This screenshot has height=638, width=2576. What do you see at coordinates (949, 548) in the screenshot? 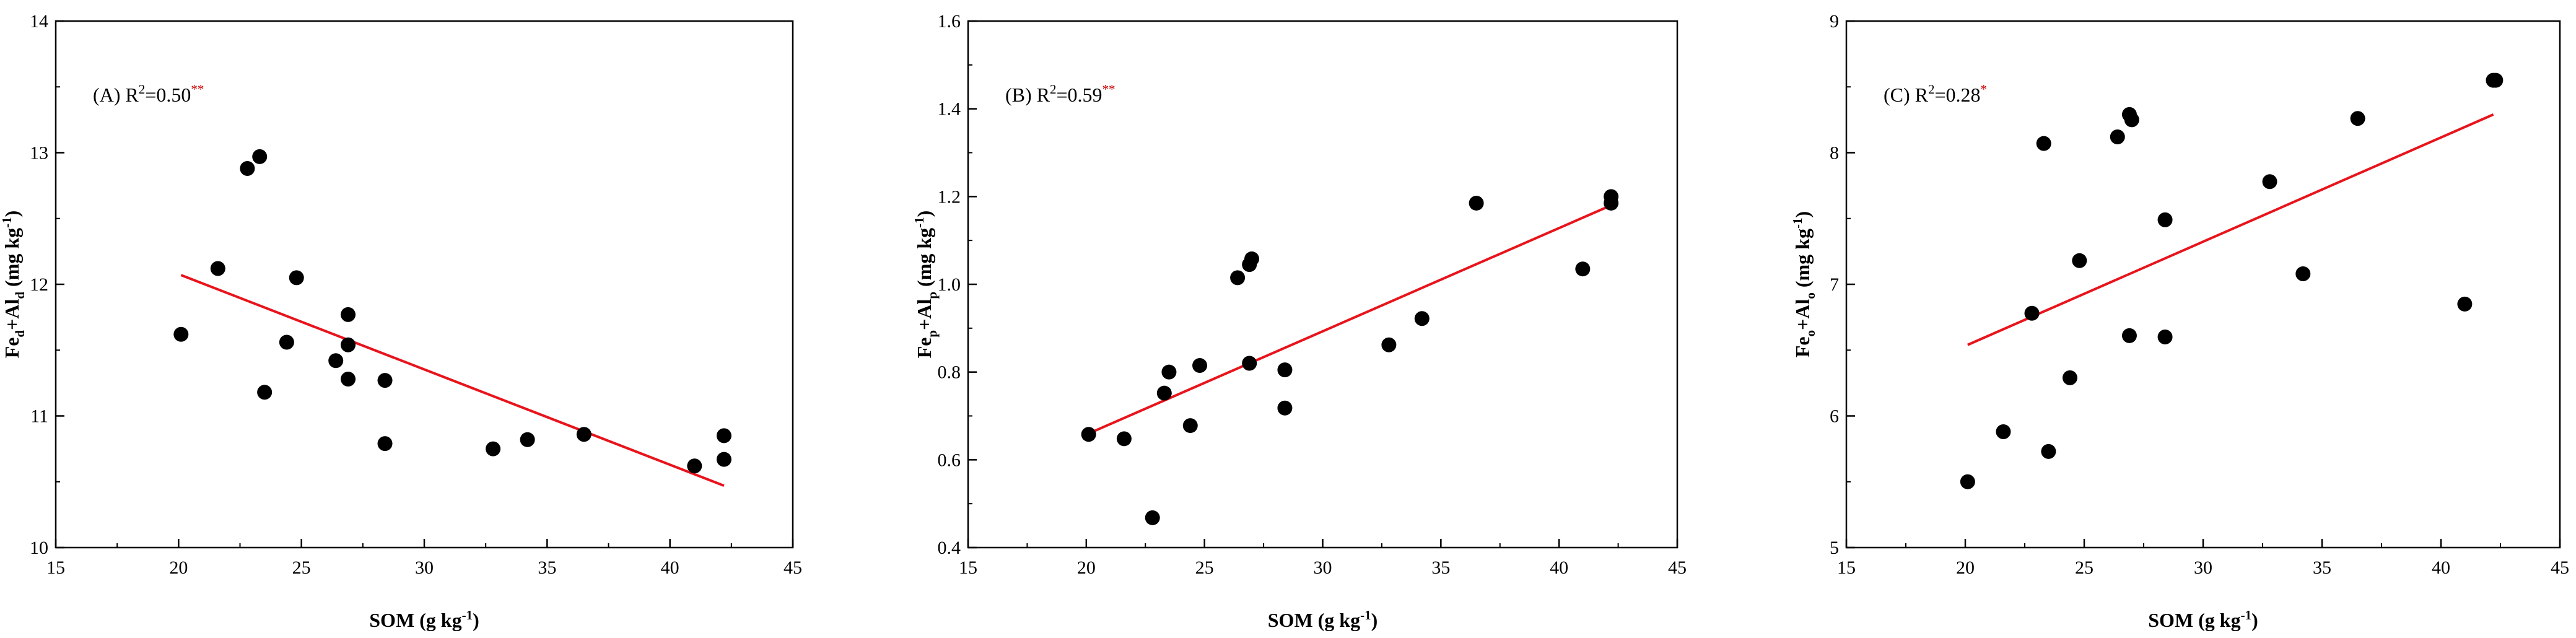
I see `y-tick-label: 0.4` at bounding box center [949, 548].